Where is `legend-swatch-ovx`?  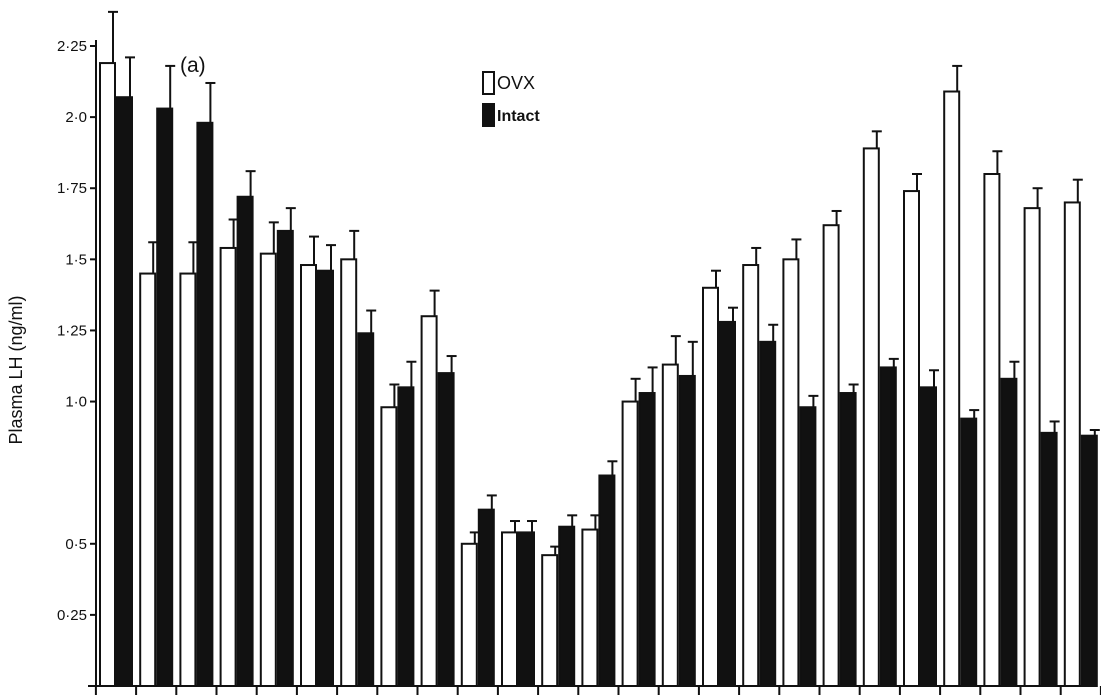 legend-swatch-ovx is located at coordinates (488, 83).